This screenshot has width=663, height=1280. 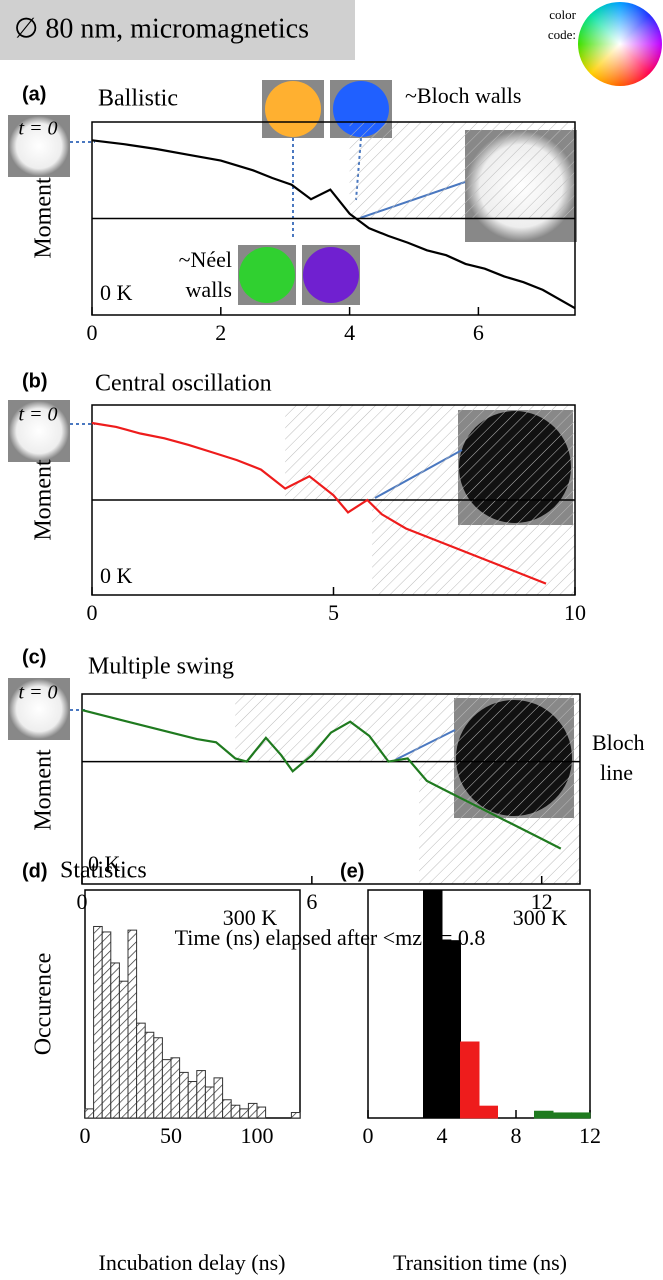 I want to click on x-axis-label: Transition time (ns), so click(x=480, y=1262).